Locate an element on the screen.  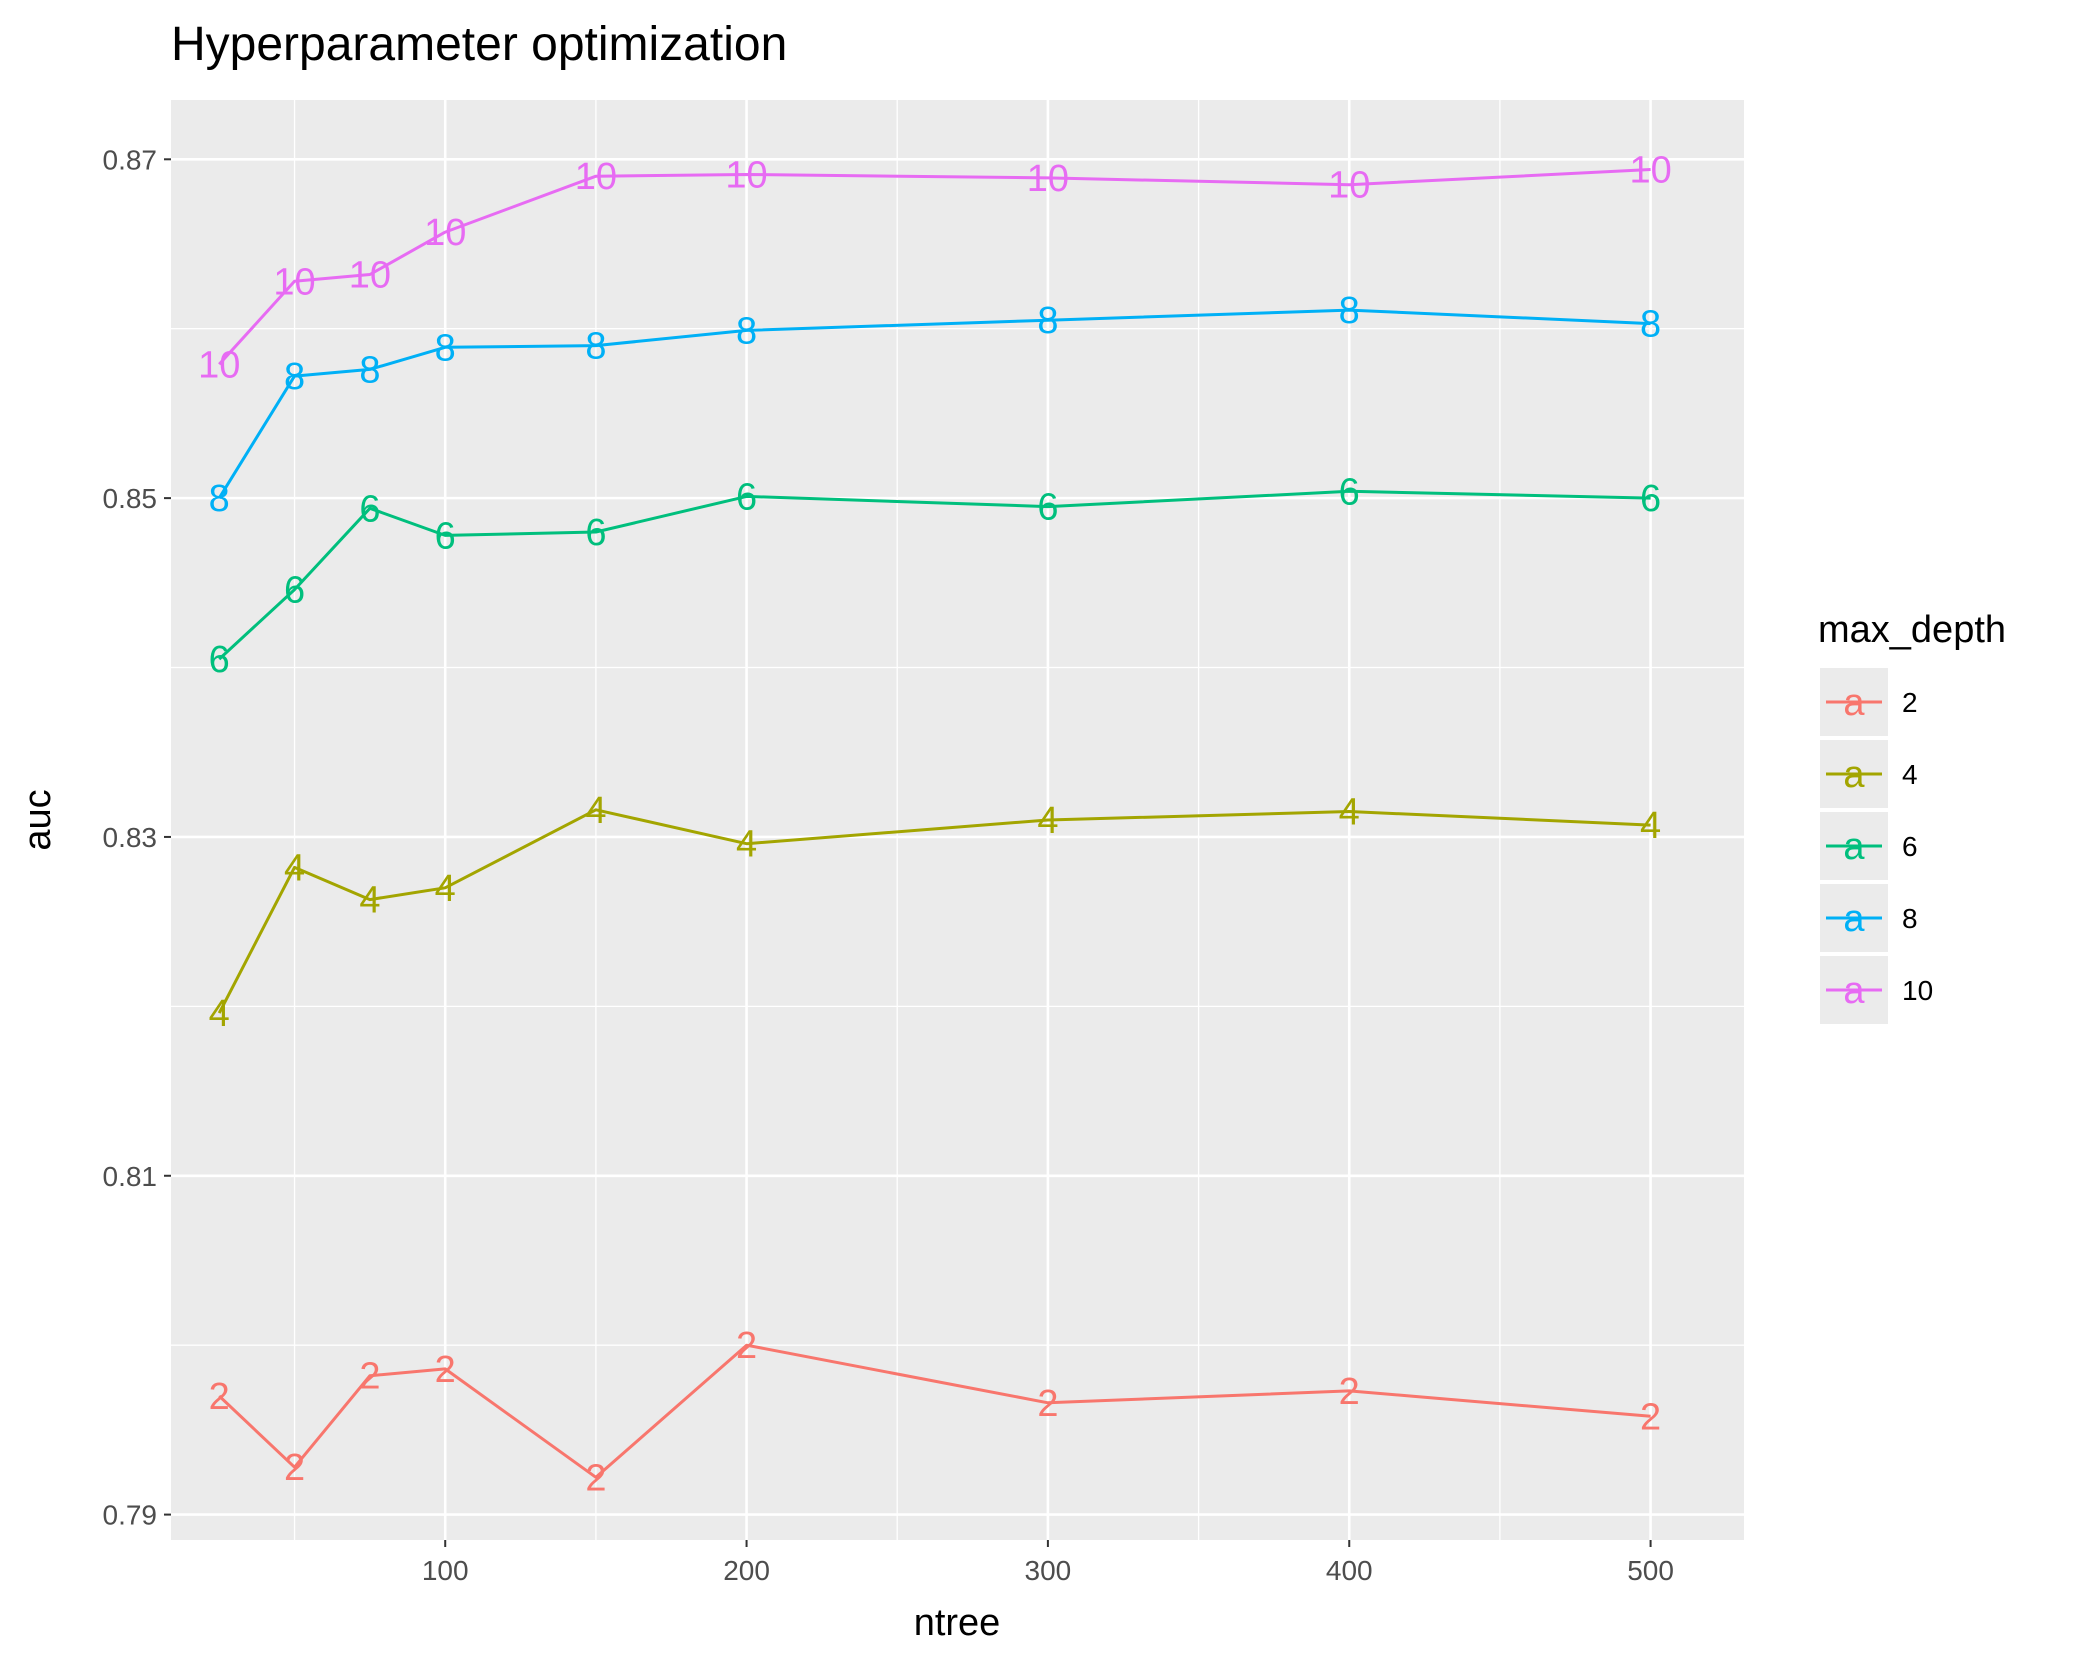
y-tick-label: 0.81 is located at coordinates (130, 1176).